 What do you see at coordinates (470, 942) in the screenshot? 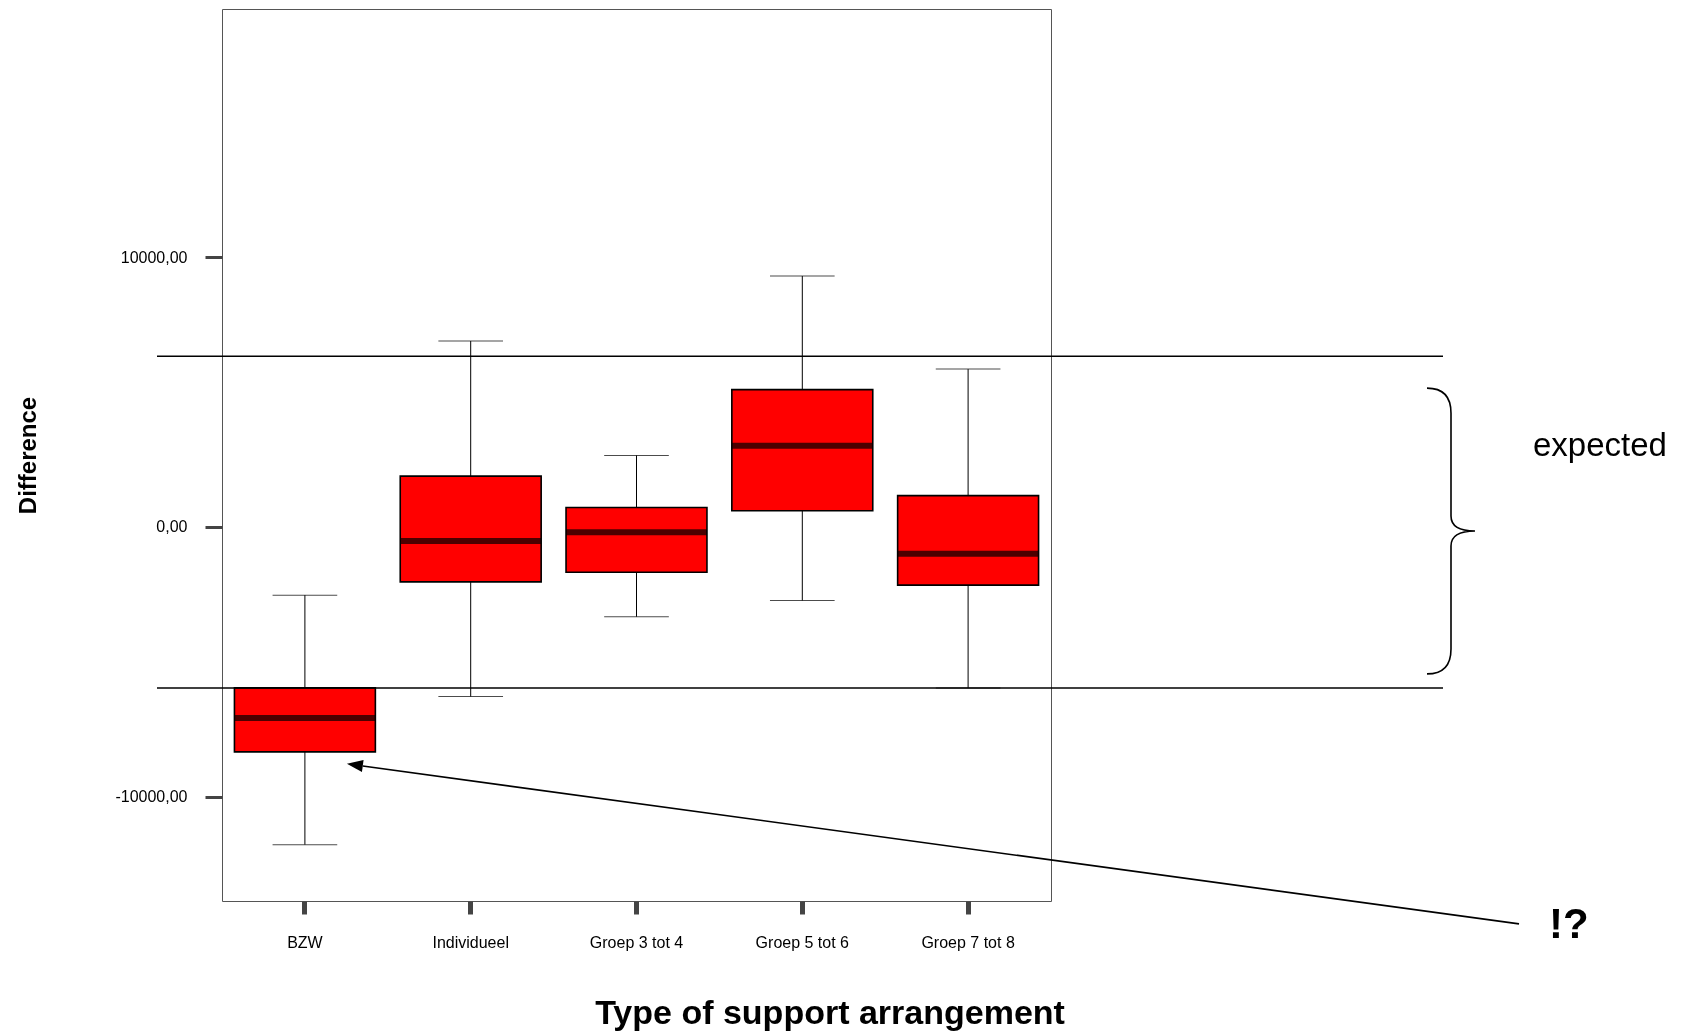
I see `x-tick-label: Individueel` at bounding box center [470, 942].